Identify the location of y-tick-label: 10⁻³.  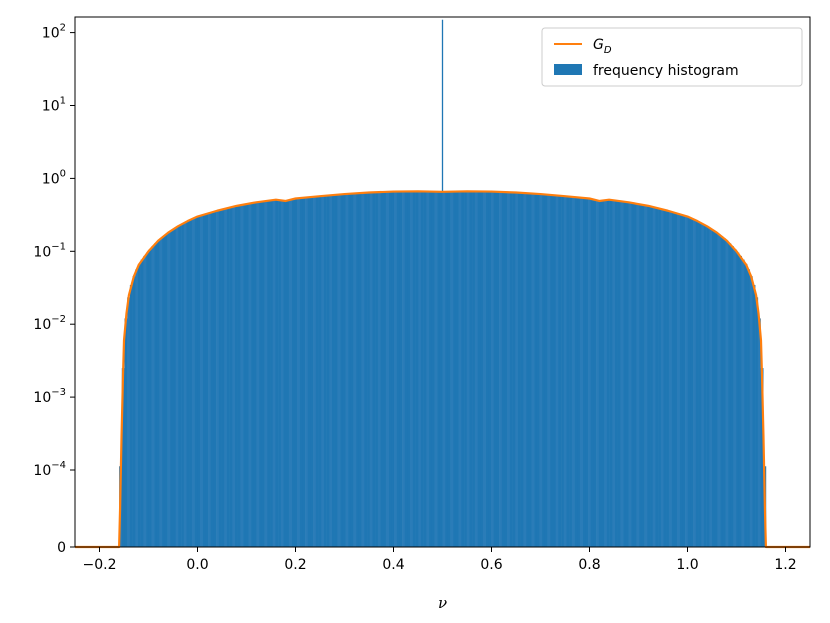
(49, 396).